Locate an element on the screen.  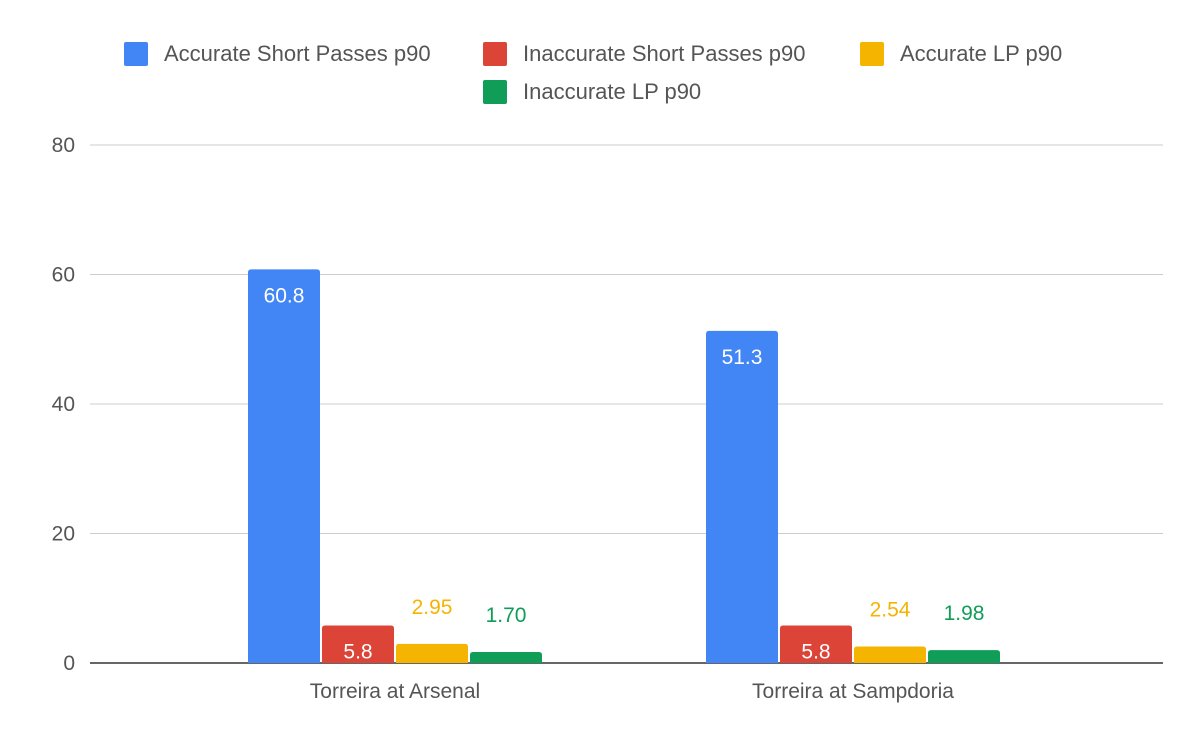
data-label: 2.95 is located at coordinates (432, 607).